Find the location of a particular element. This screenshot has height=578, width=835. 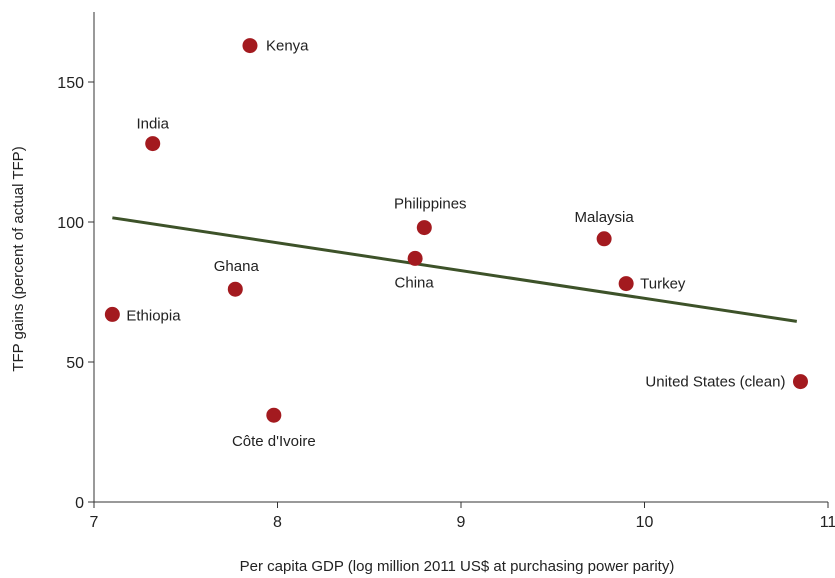

point-label: Philippines is located at coordinates (430, 204).